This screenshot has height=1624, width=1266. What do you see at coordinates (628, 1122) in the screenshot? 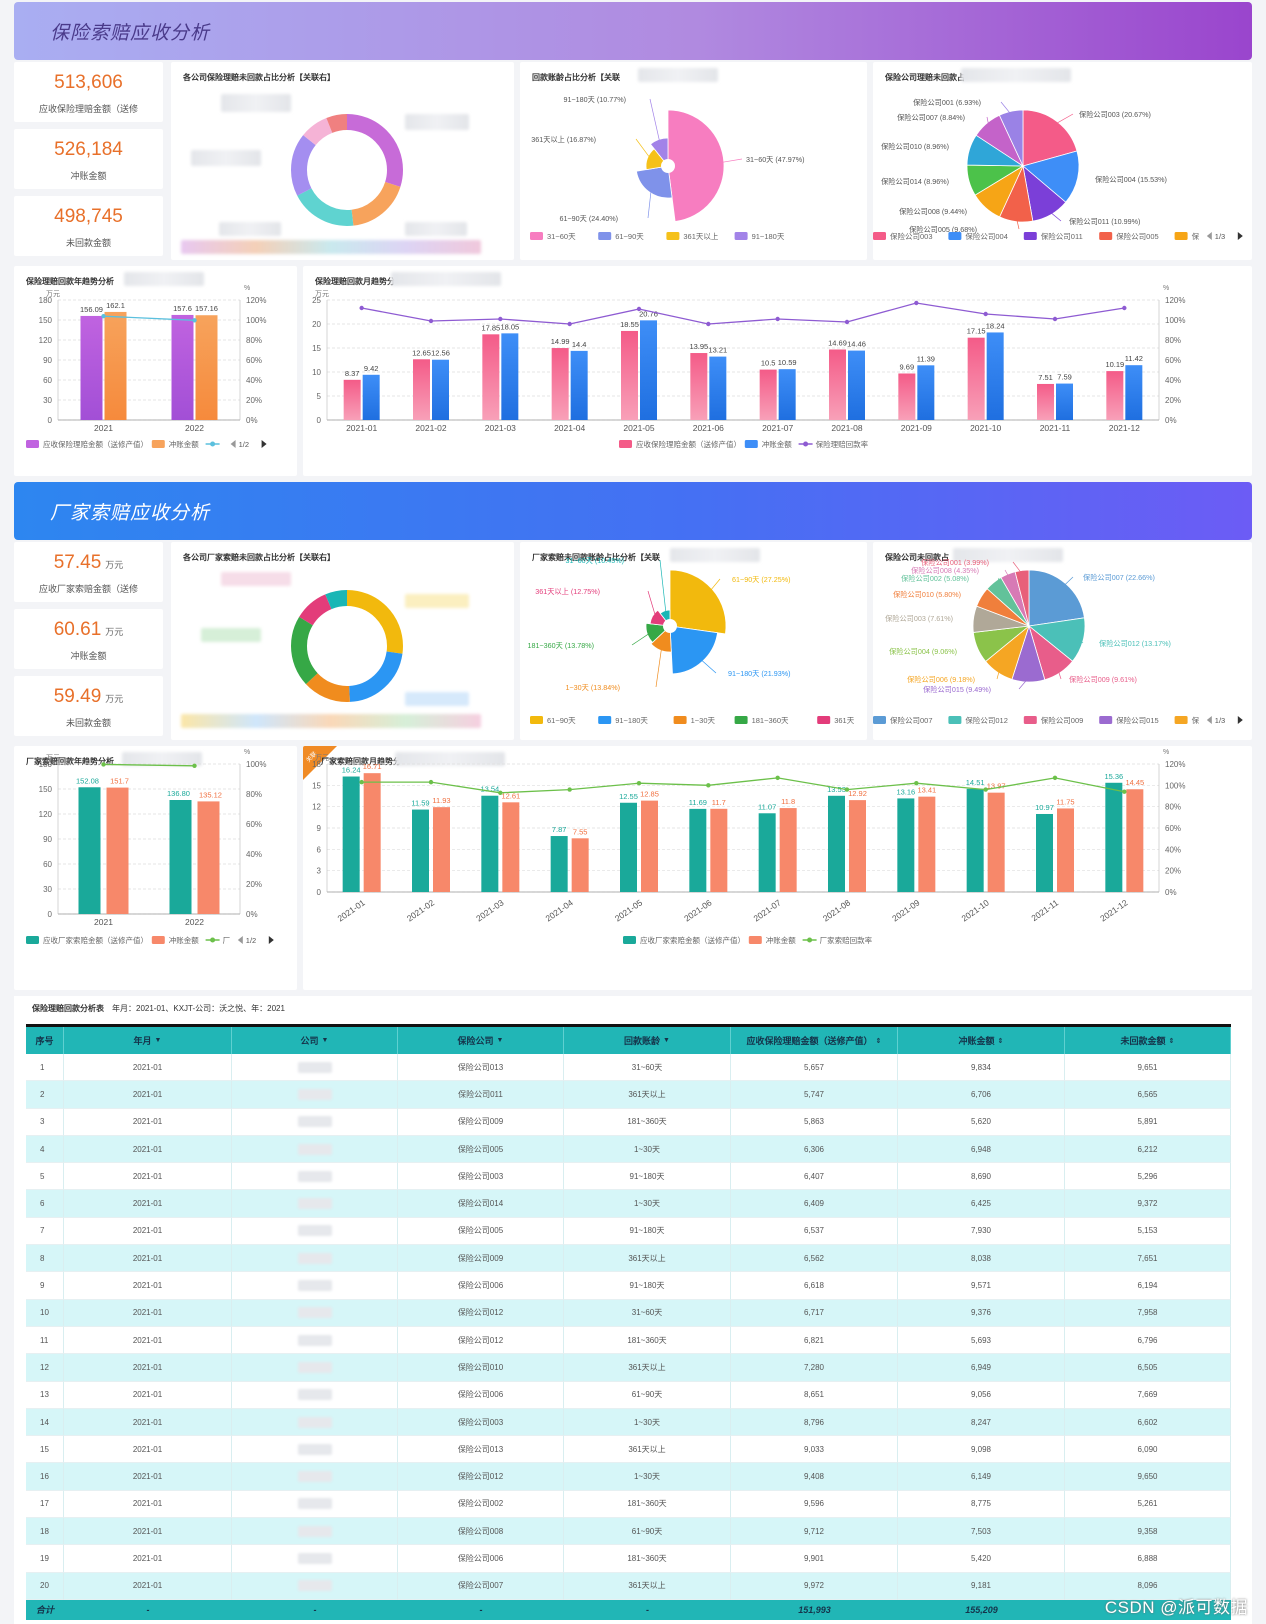
I see `table-row: 3 2021-01 保险公司009 181~360天 5,863 5,620 5,891` at bounding box center [628, 1122].